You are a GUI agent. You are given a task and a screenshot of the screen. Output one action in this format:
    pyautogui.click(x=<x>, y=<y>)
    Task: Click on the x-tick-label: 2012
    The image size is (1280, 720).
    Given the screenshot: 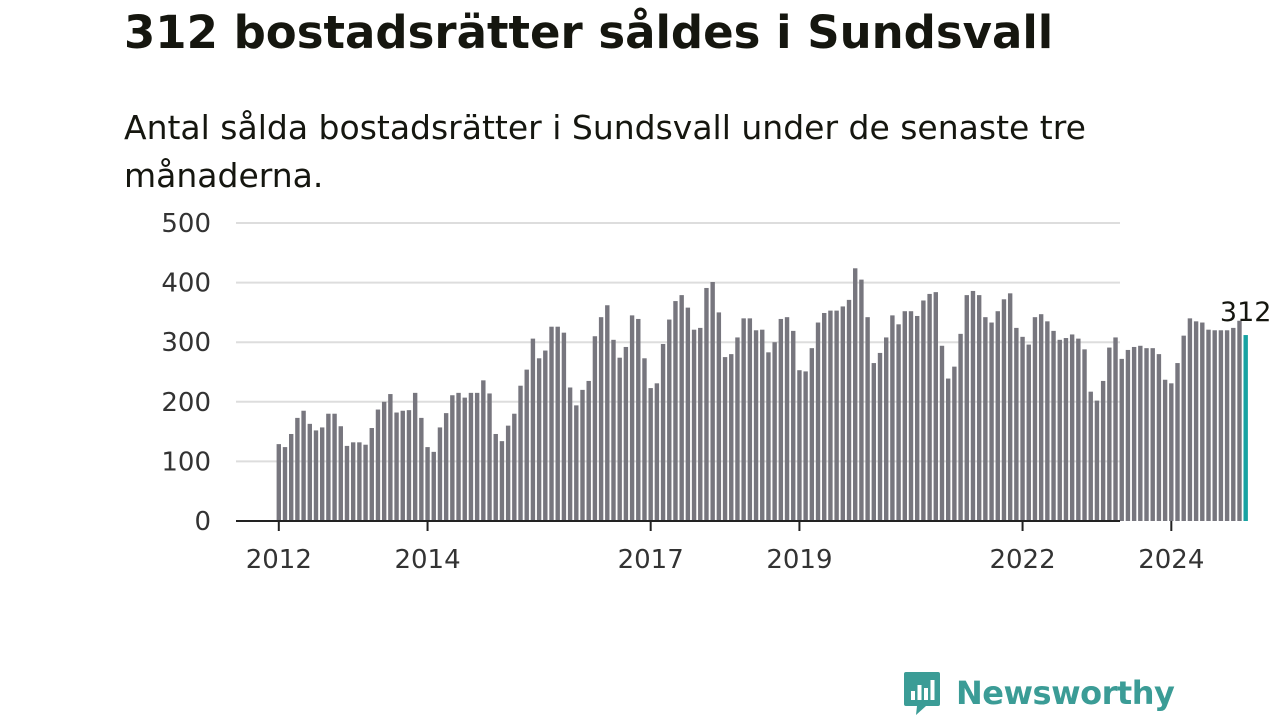 What is the action you would take?
    pyautogui.click(x=279, y=560)
    